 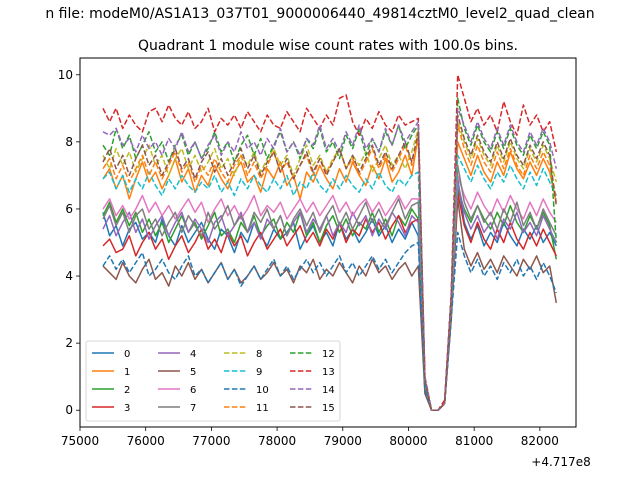 What do you see at coordinates (259, 354) in the screenshot?
I see `legend-label-8: 8` at bounding box center [259, 354].